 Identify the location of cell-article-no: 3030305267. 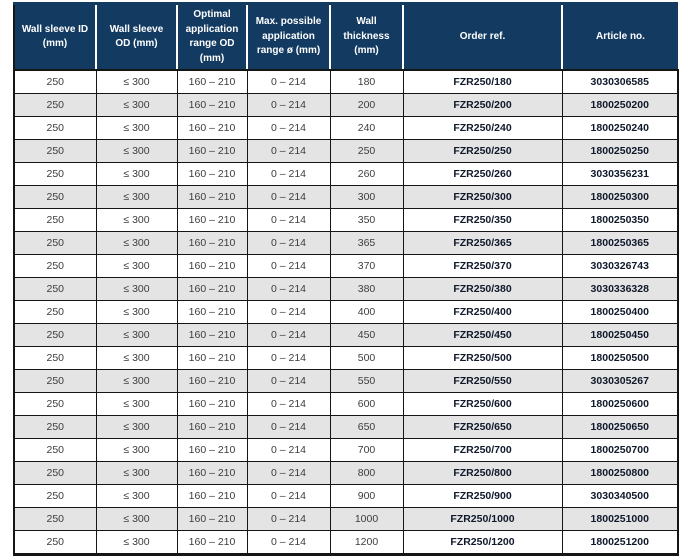
(620, 381).